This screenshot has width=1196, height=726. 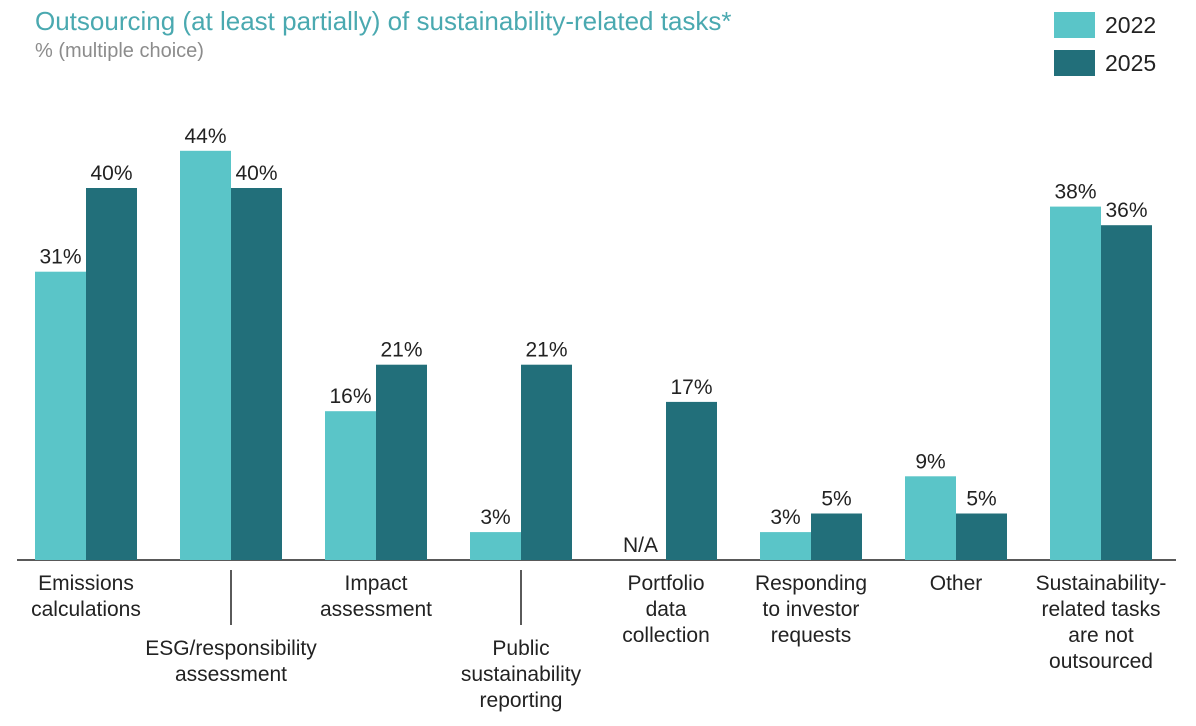 I want to click on category-label-1-line-1: assessment, so click(x=231, y=674).